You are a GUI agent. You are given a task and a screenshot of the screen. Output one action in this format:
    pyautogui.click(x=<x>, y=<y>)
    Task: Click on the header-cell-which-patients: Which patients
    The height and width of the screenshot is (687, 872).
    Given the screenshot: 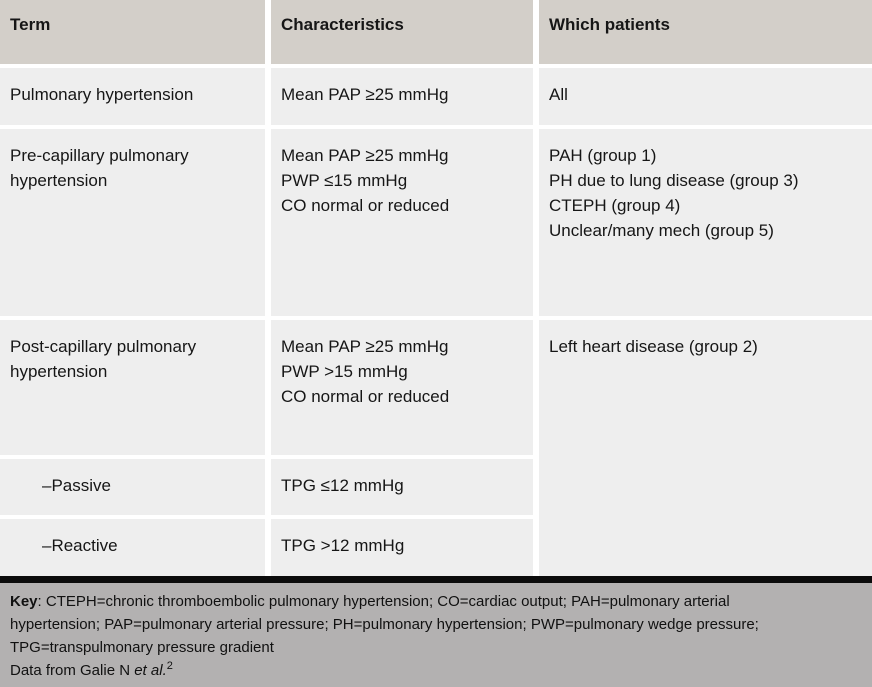 What is the action you would take?
    pyautogui.click(x=705, y=32)
    